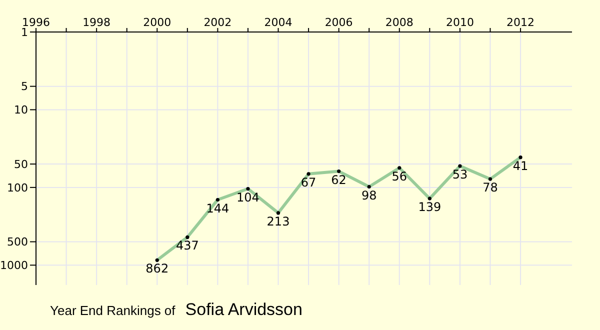 This screenshot has width=600, height=330. I want to click on x-tick-label: 2002, so click(218, 22).